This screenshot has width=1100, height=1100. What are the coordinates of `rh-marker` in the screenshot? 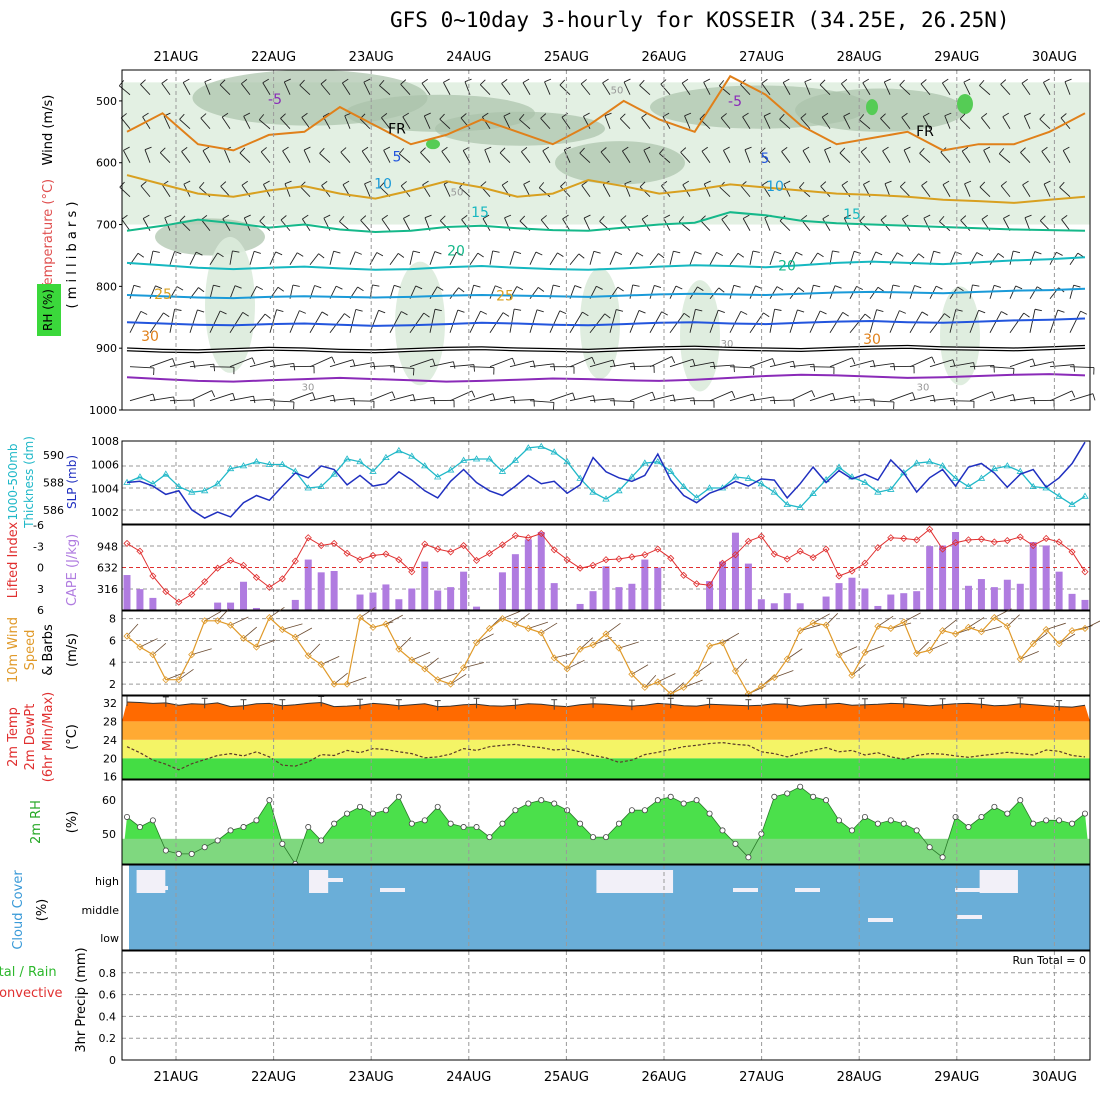 It's located at (528, 803).